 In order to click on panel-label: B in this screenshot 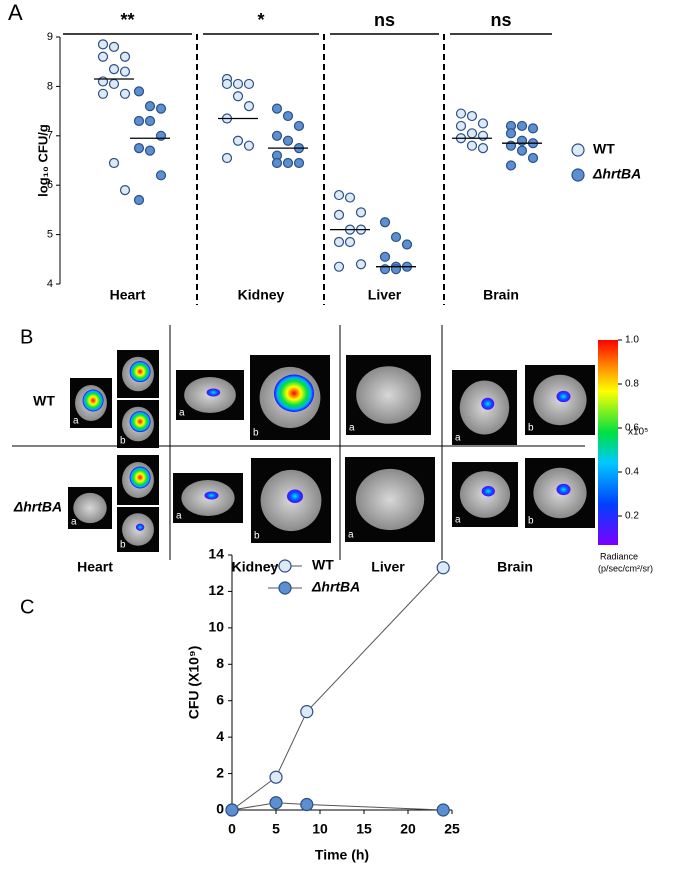, I will do `click(26, 337)`.